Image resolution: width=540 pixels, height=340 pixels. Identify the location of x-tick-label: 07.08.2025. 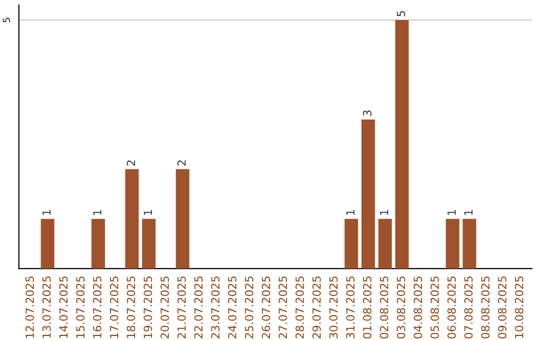
(468, 307).